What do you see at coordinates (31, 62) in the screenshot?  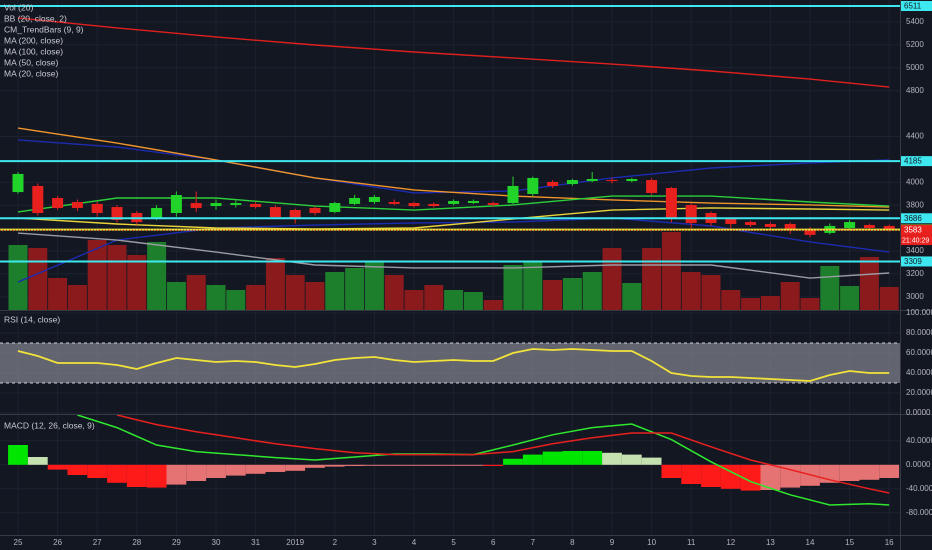 I see `legend-entry: MA (50, close)` at bounding box center [31, 62].